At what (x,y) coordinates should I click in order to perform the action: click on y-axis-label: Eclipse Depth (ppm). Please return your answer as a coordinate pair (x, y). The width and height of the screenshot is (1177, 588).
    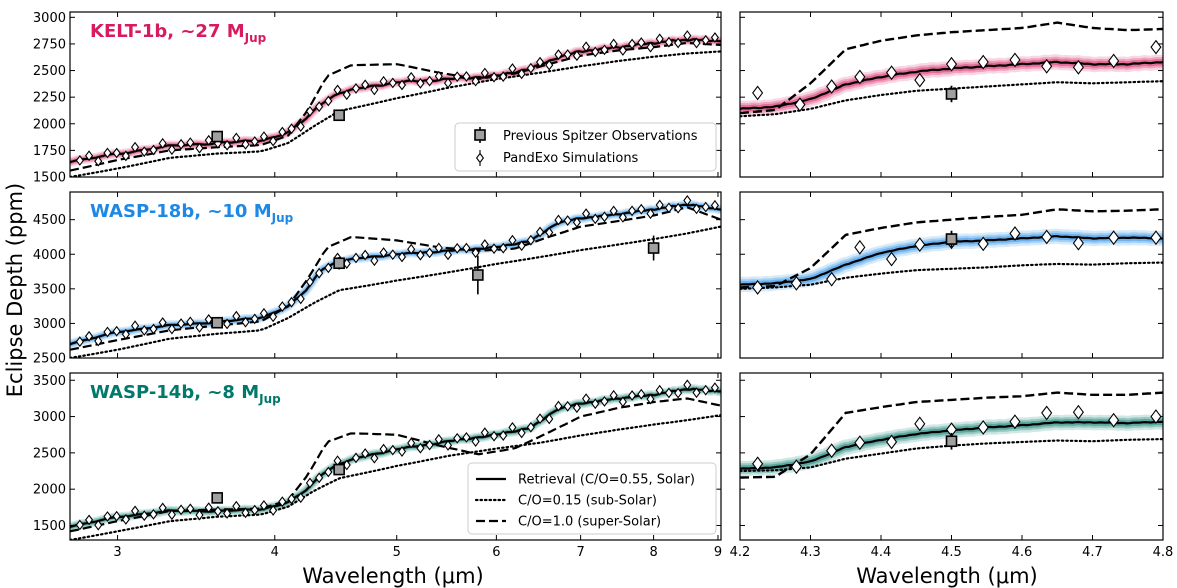
    Looking at the image, I should click on (15, 290).